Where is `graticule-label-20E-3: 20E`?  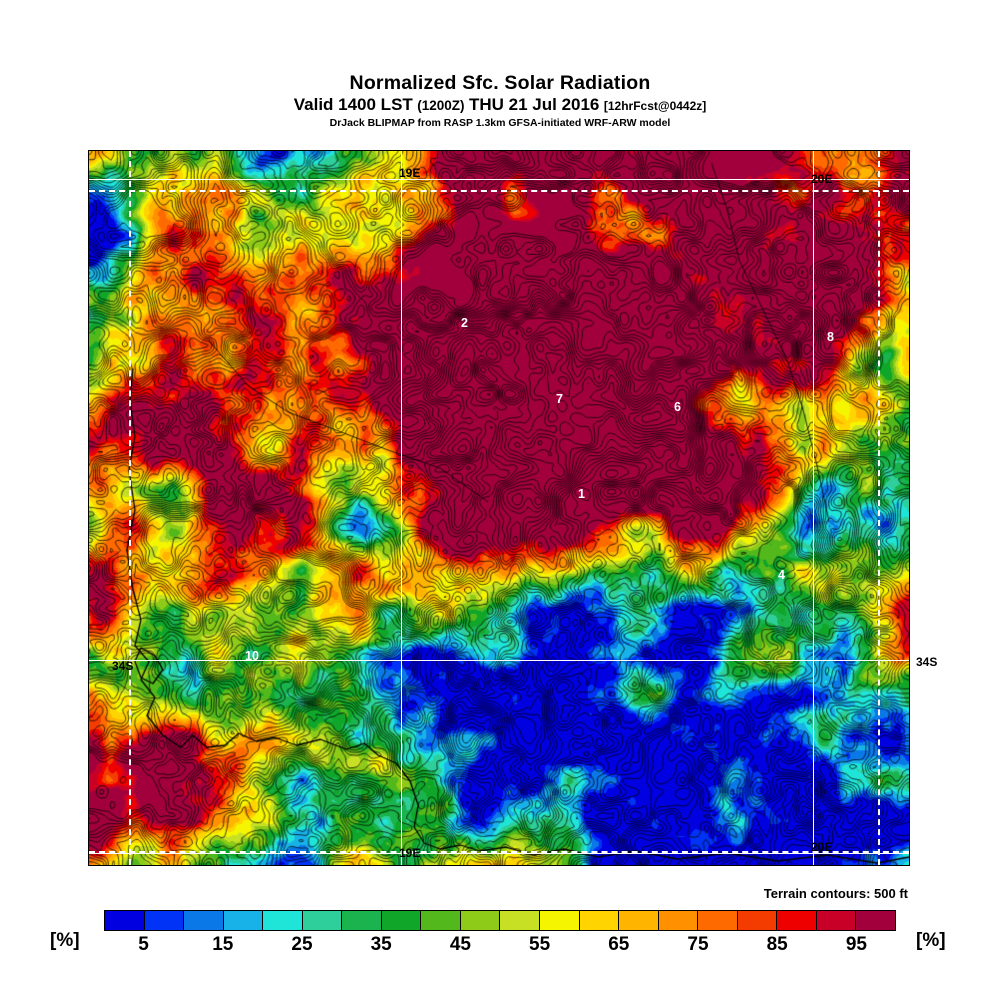 graticule-label-20E-3: 20E is located at coordinates (822, 847).